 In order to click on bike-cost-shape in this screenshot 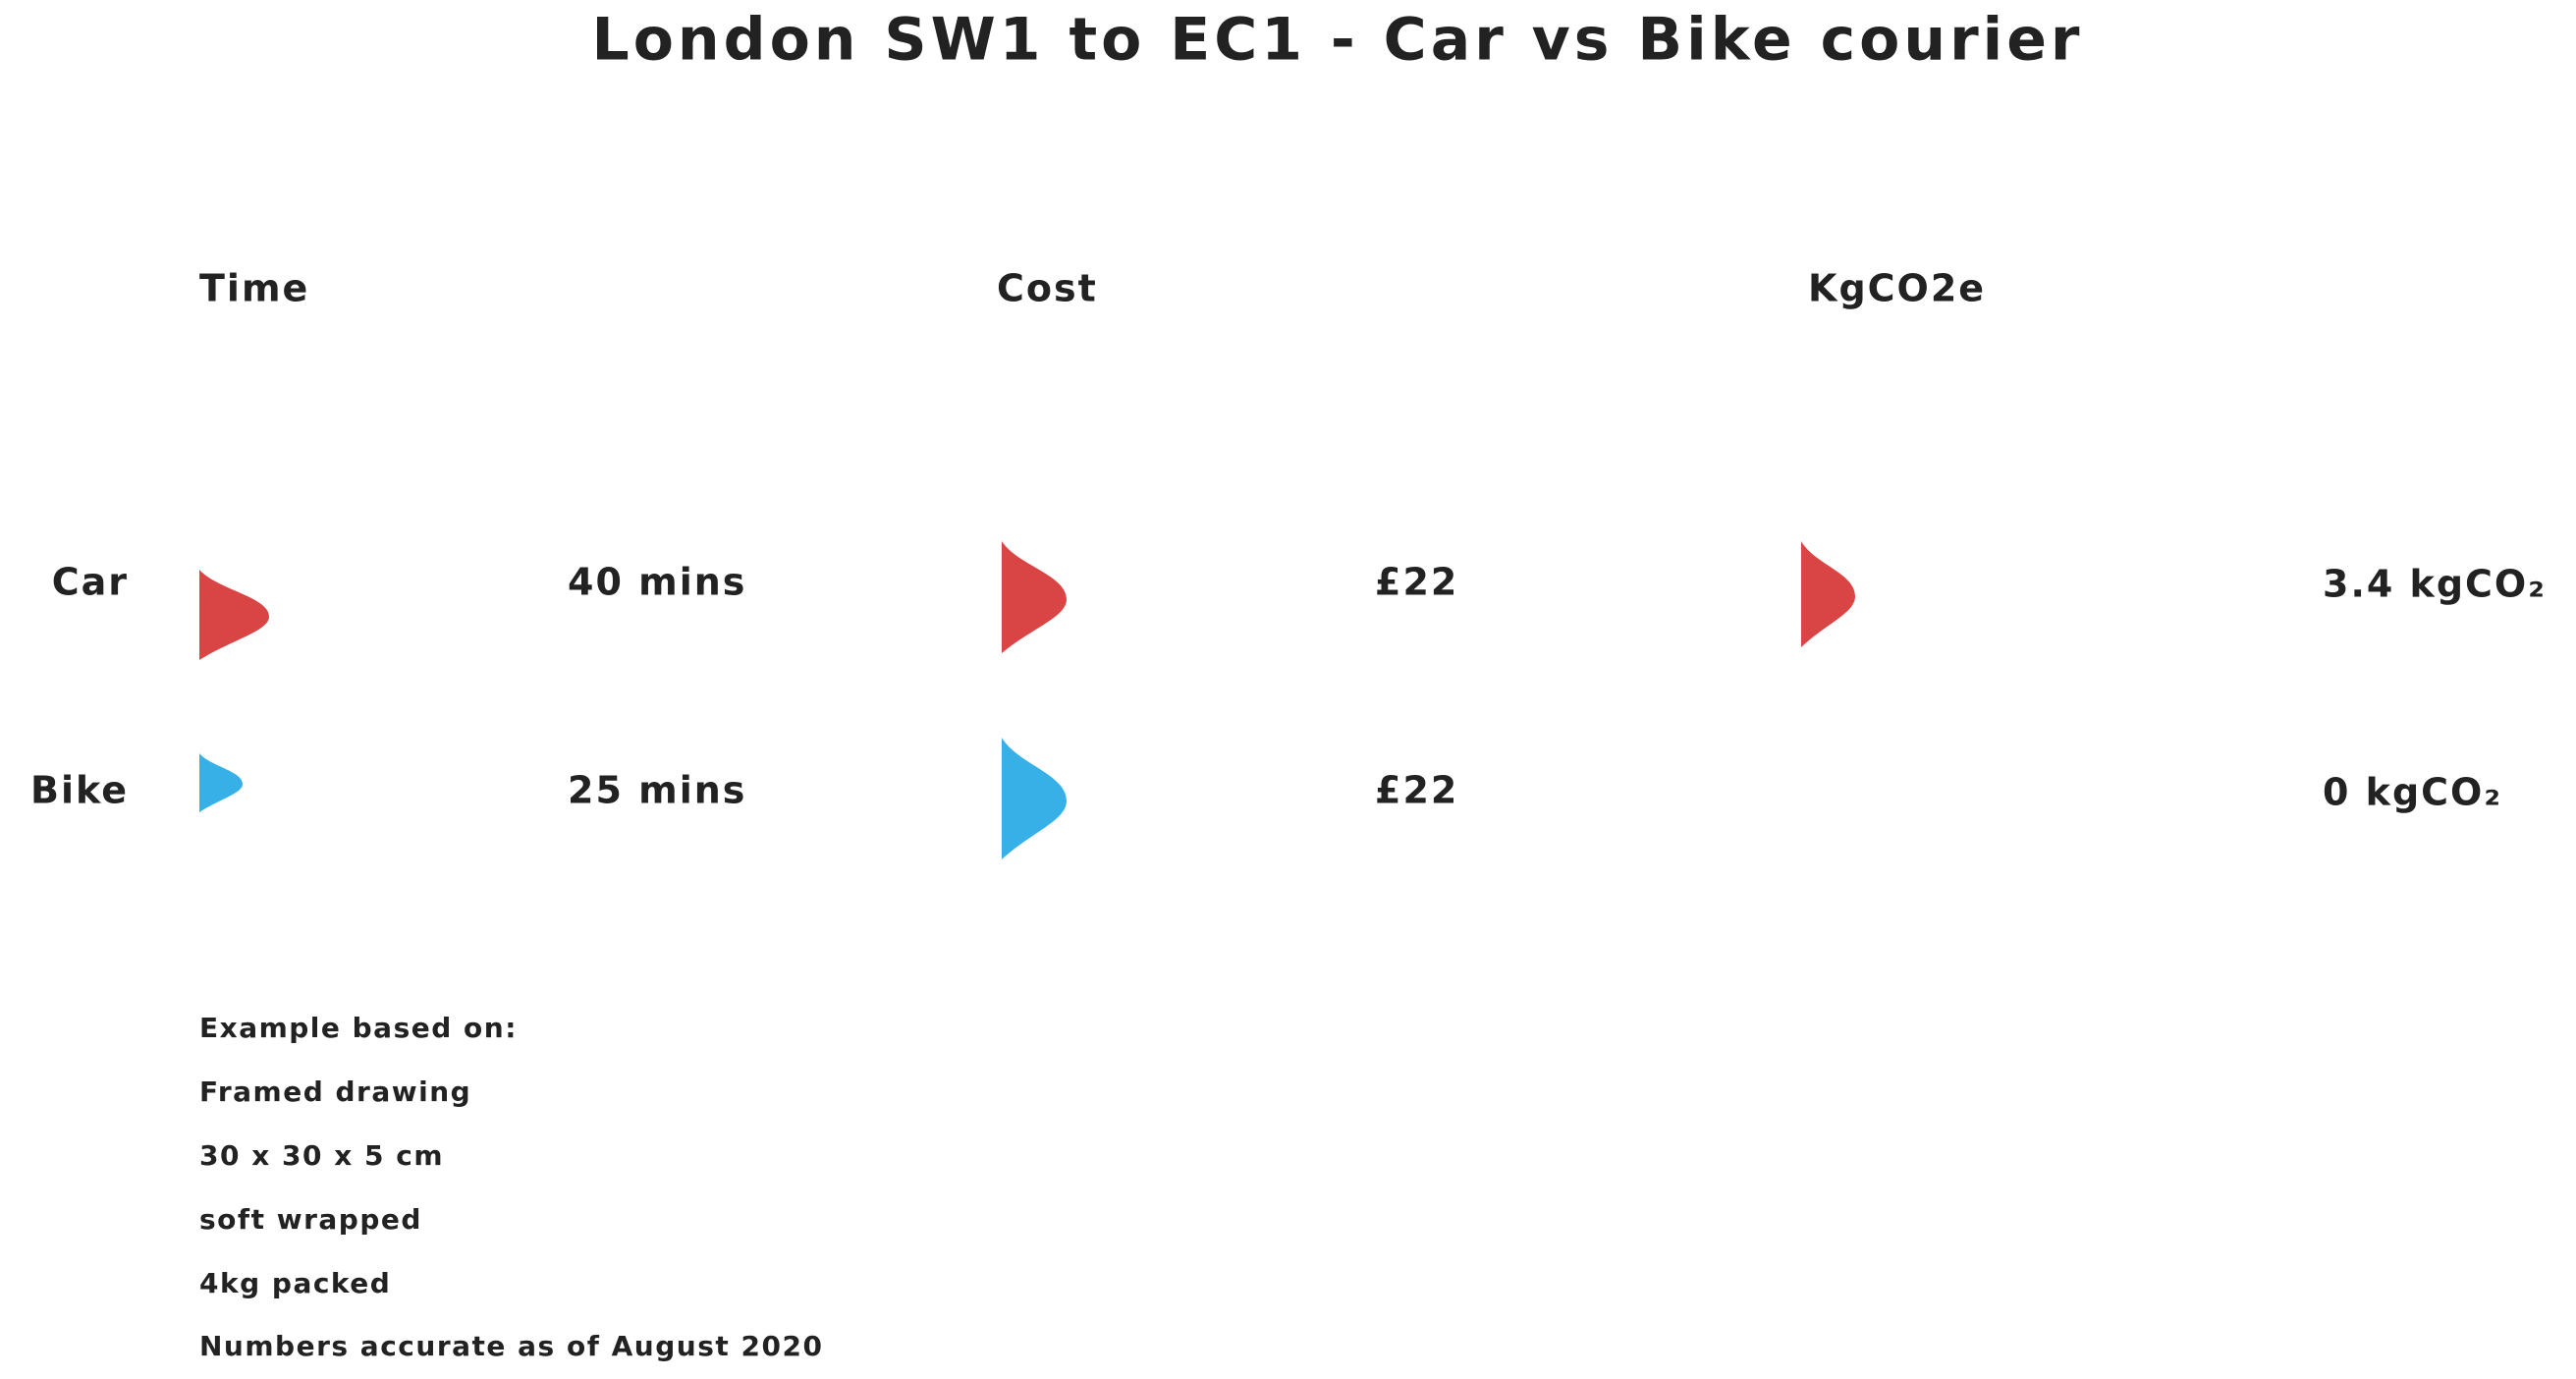, I will do `click(1034, 798)`.